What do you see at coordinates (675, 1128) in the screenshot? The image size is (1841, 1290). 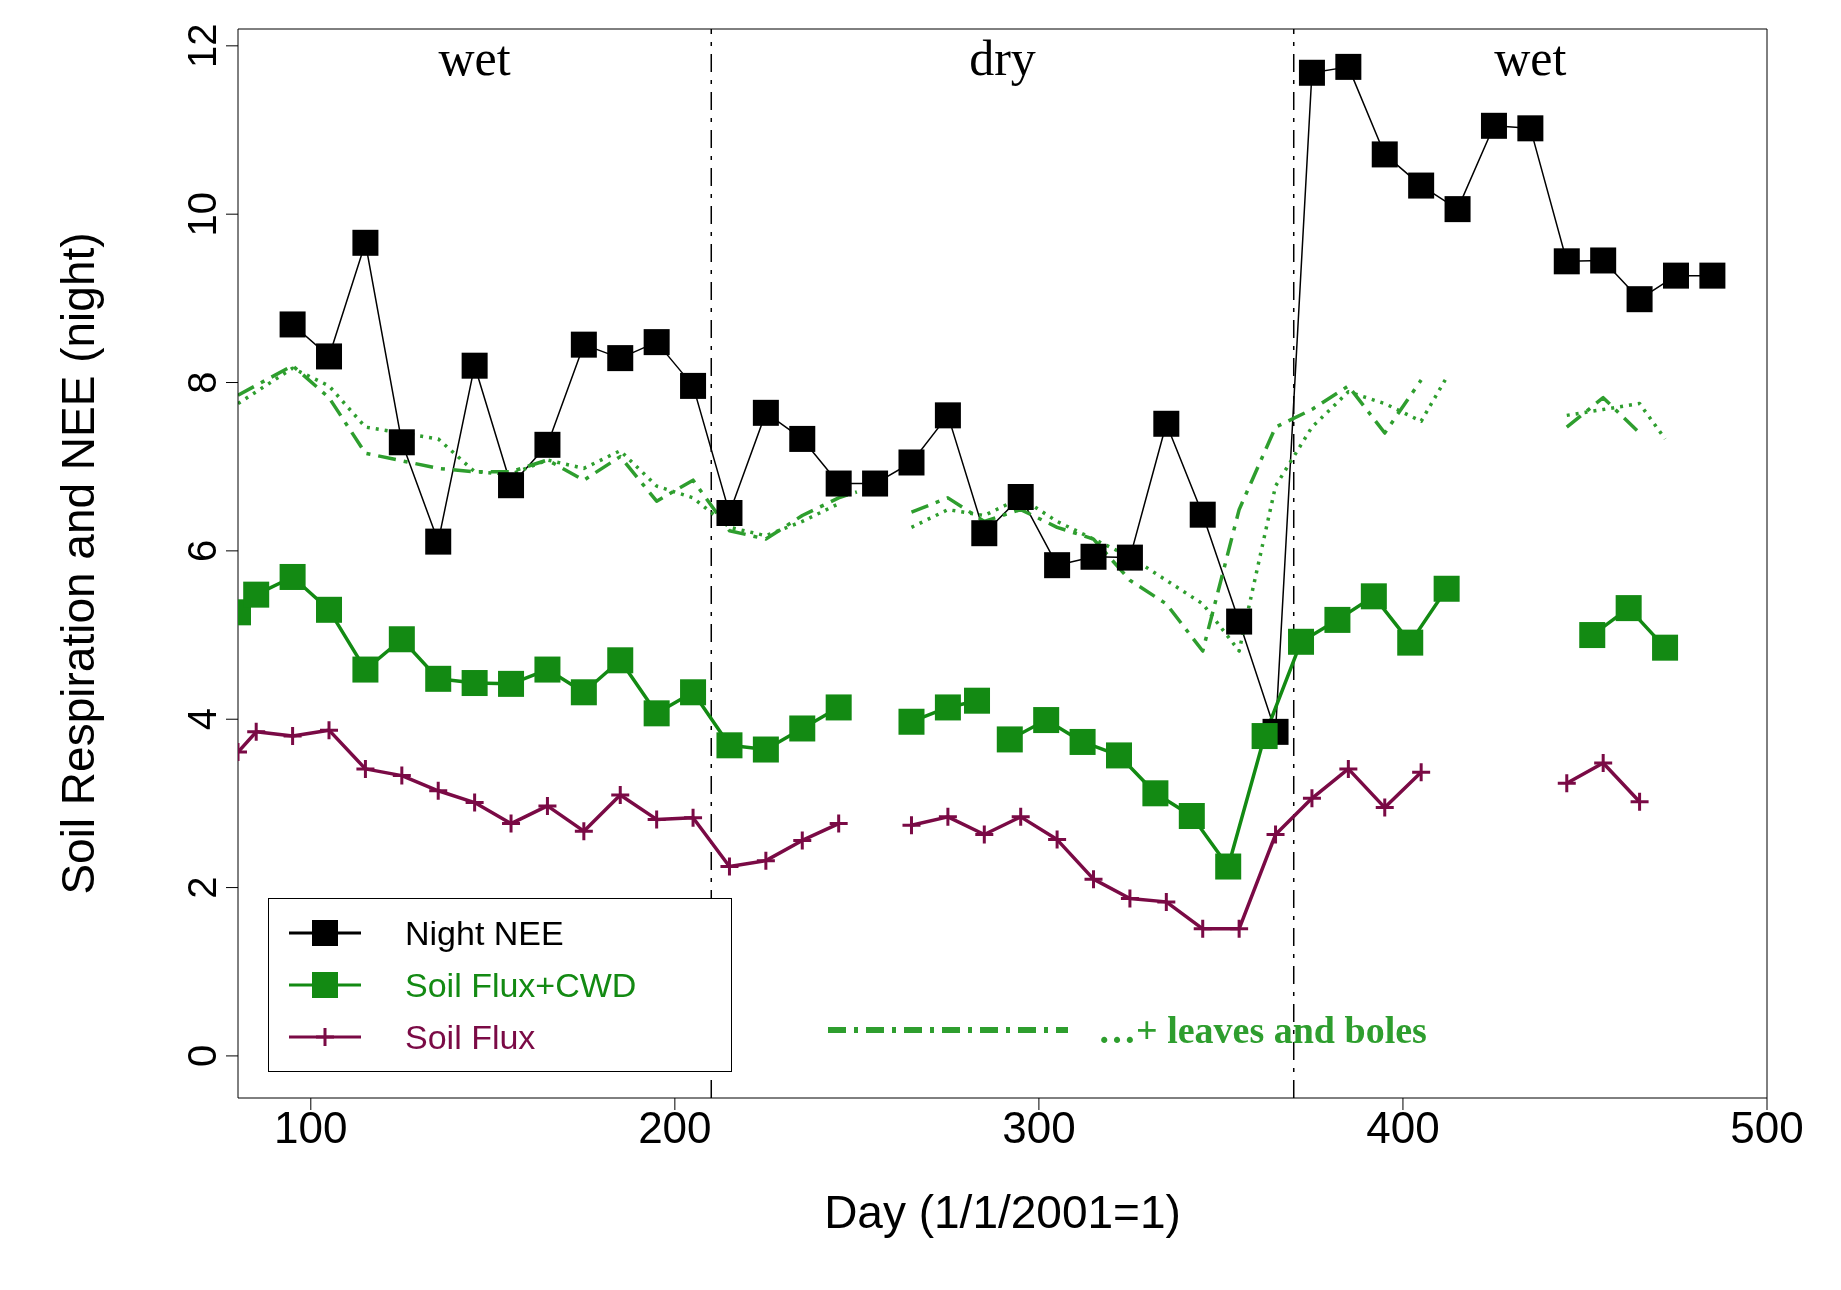 I see `x-tick-label: 200` at bounding box center [675, 1128].